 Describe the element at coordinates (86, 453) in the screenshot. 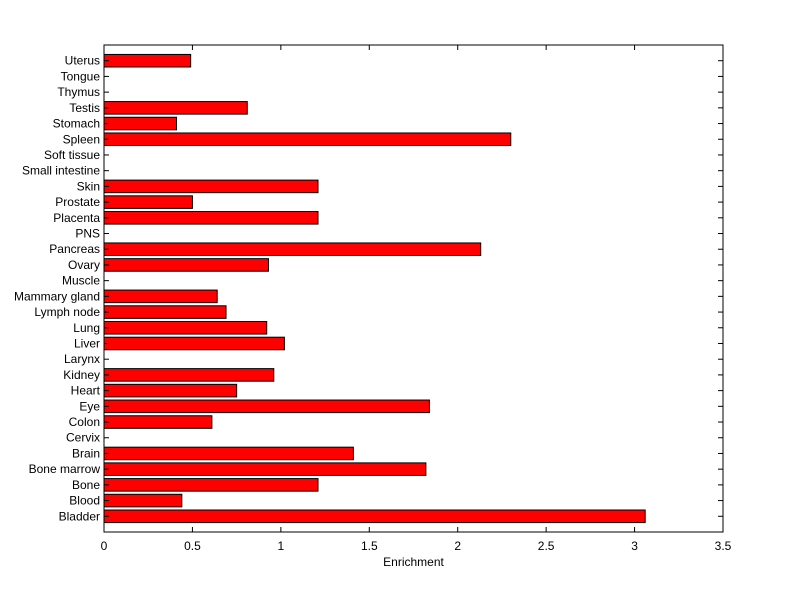

I see `y-tick-label: Brain` at that location.